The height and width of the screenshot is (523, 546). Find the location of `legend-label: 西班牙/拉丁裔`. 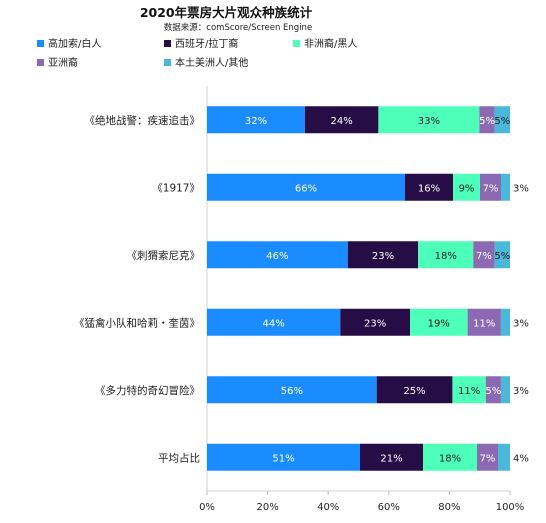

legend-label: 西班牙/拉丁裔 is located at coordinates (206, 43).